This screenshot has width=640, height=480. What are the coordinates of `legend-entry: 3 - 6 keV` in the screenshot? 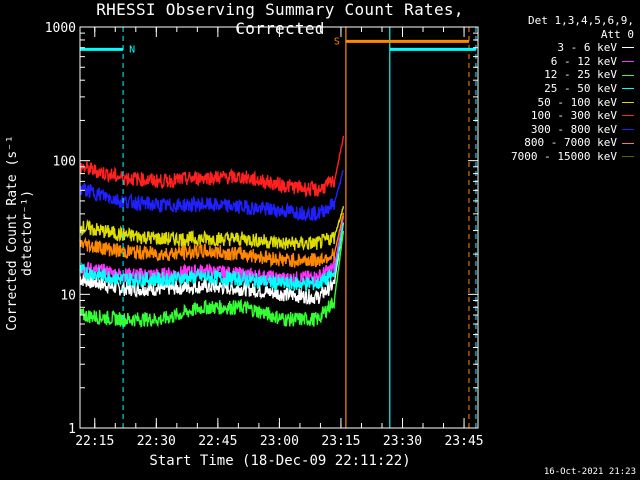 It's located at (552, 48).